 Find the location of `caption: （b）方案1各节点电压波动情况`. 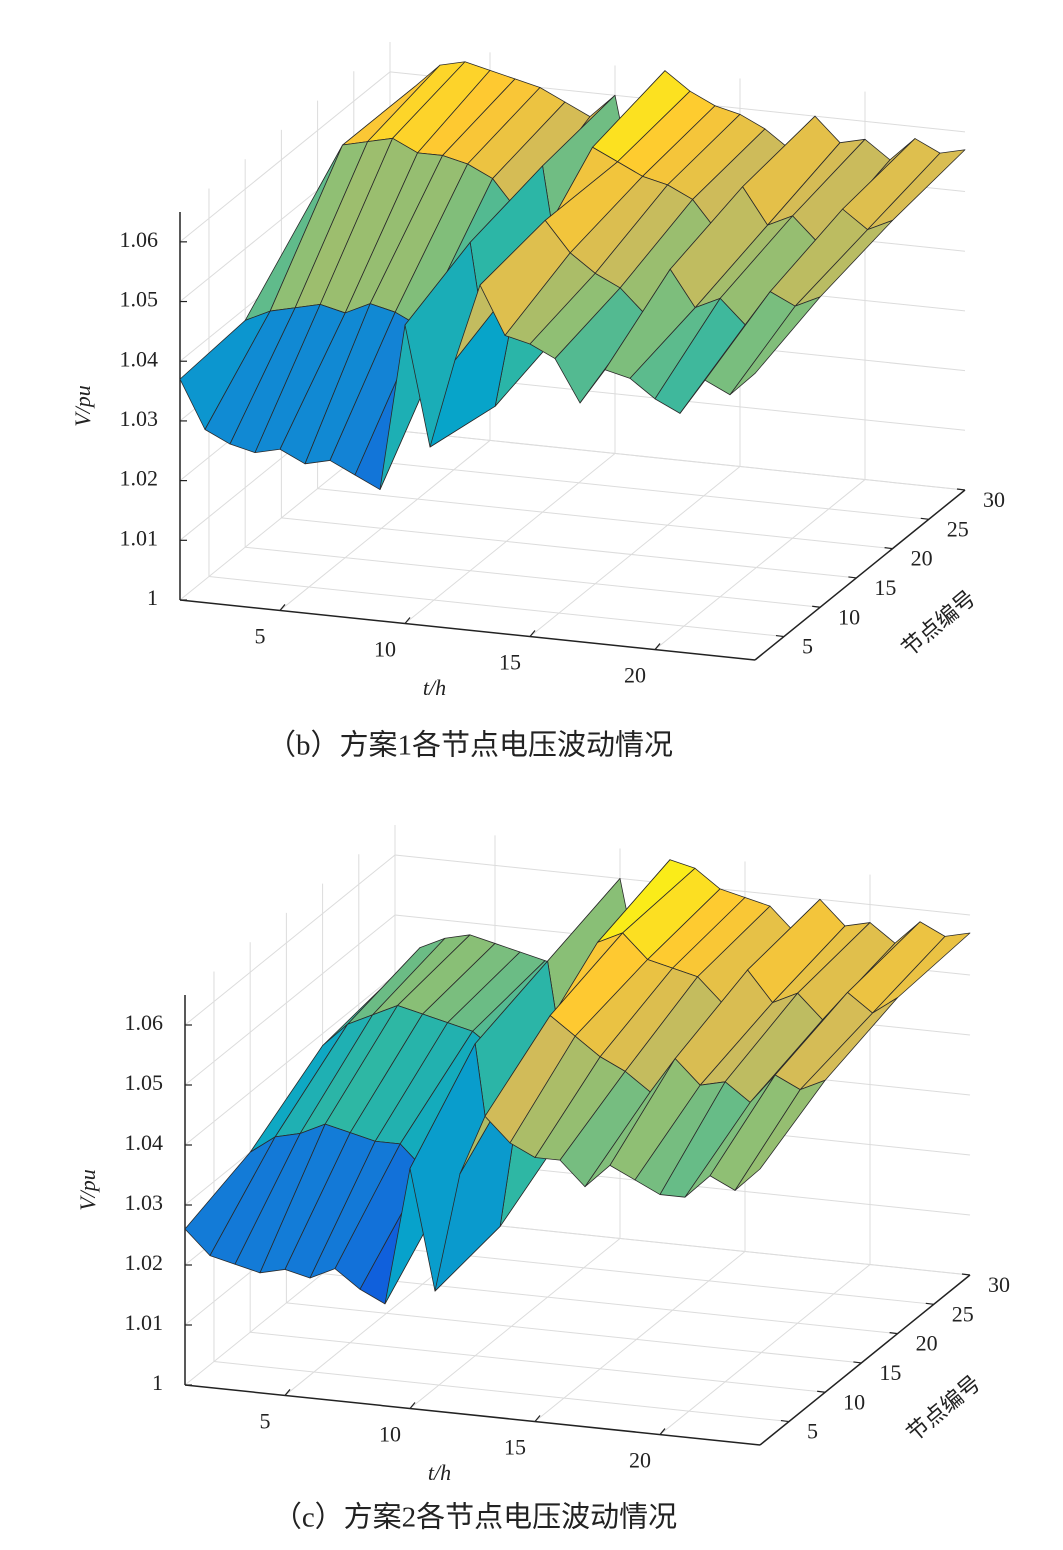

caption: （b）方案1各节点电压波动情况 is located at coordinates (470, 745).